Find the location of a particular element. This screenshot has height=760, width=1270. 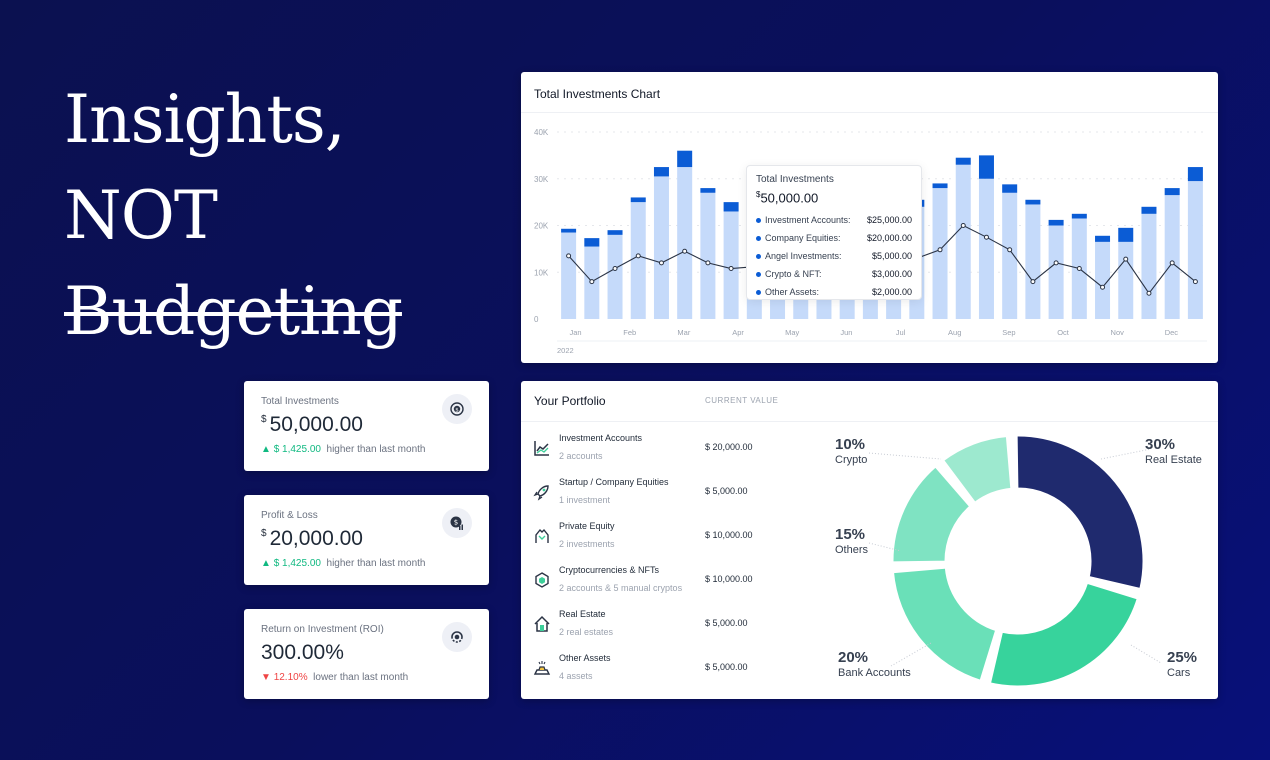

gold-bars-icon is located at coordinates (542, 668).